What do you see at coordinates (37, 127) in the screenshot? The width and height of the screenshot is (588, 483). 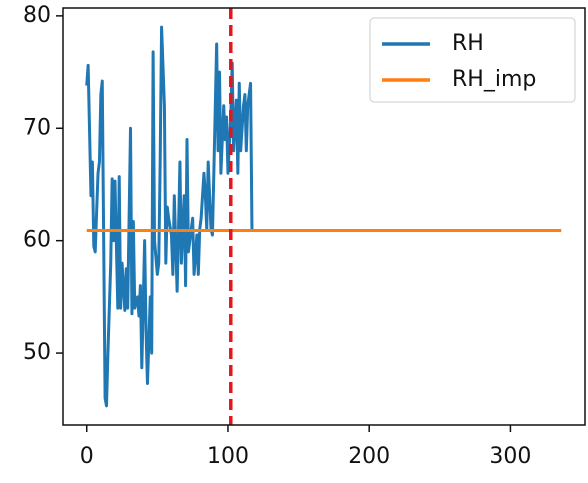 I see `y-tick-label: 70` at bounding box center [37, 127].